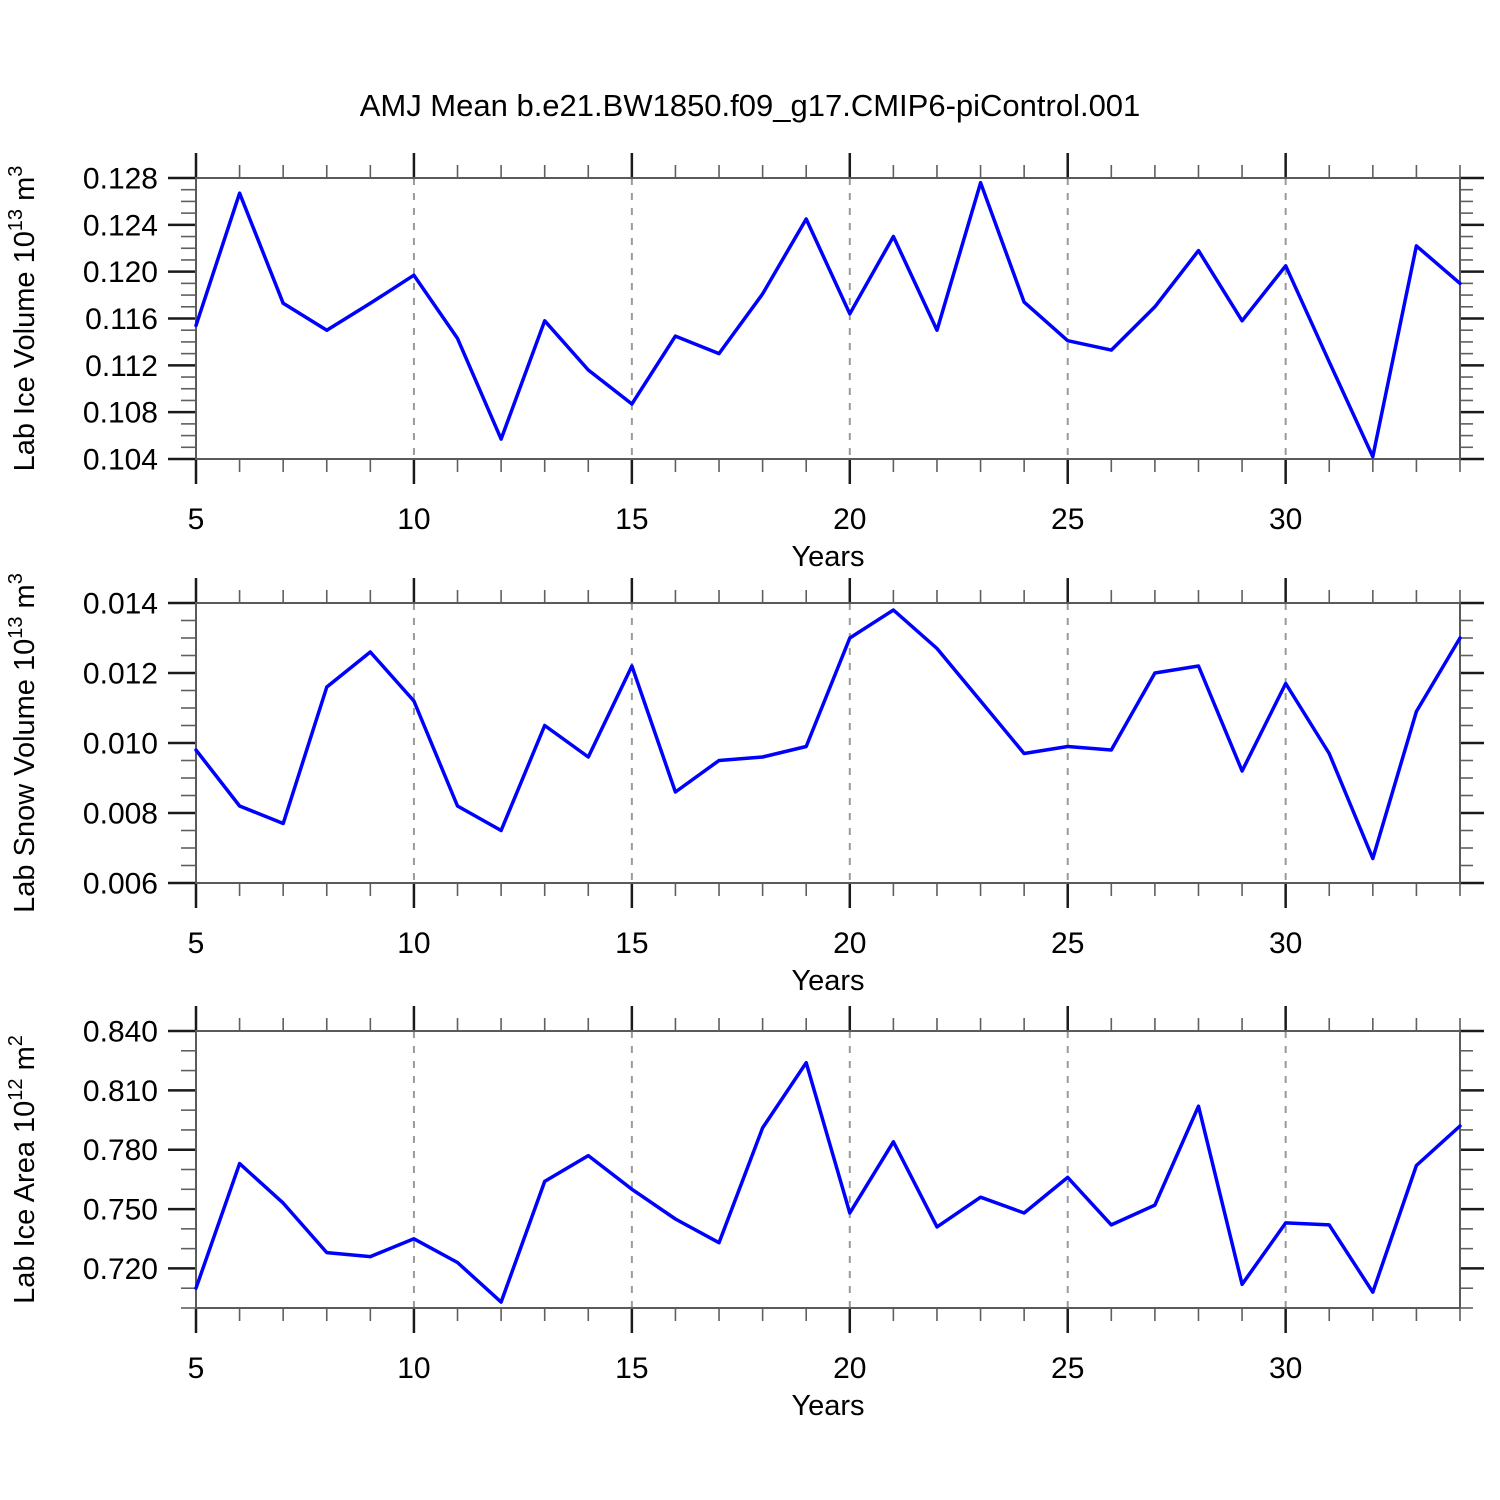 The image size is (1500, 1500). I want to click on y-tick-label: 0.124, so click(120, 225).